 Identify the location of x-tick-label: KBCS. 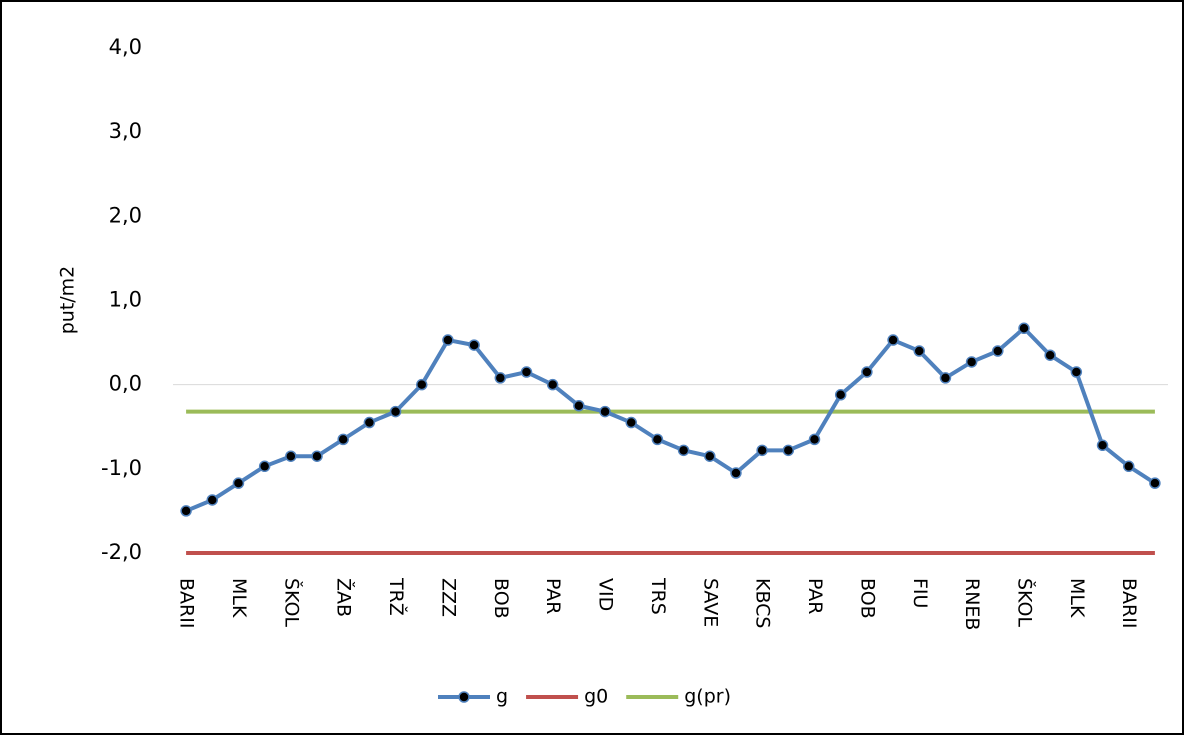
(763, 603).